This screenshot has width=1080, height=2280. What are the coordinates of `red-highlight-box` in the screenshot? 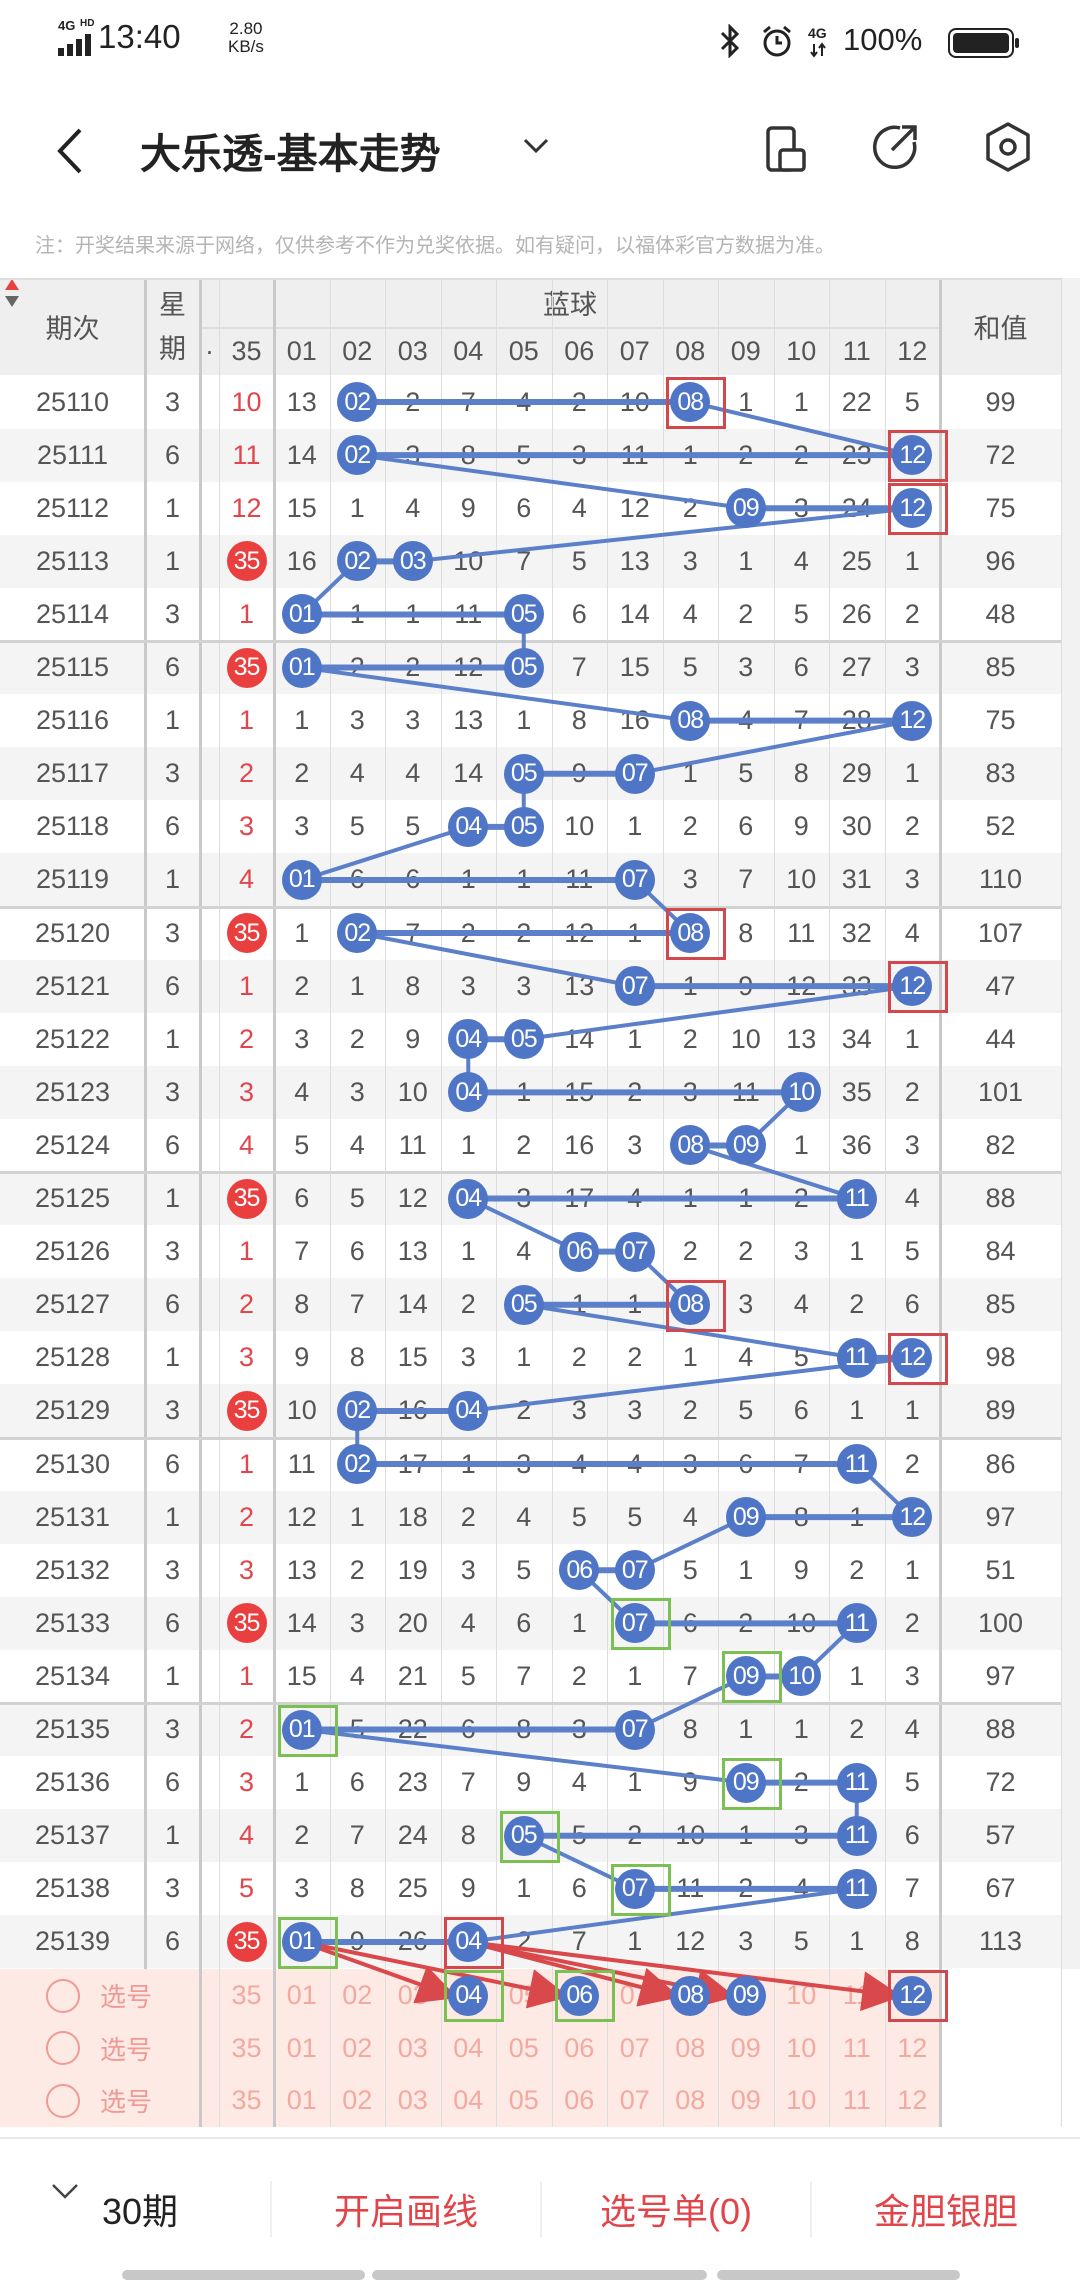 It's located at (918, 509).